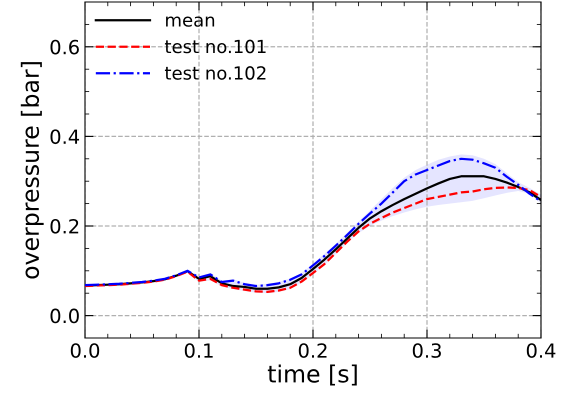 The image size is (563, 405). Describe the element at coordinates (65, 136) in the screenshot. I see `y-tick-label: 0.4` at that location.